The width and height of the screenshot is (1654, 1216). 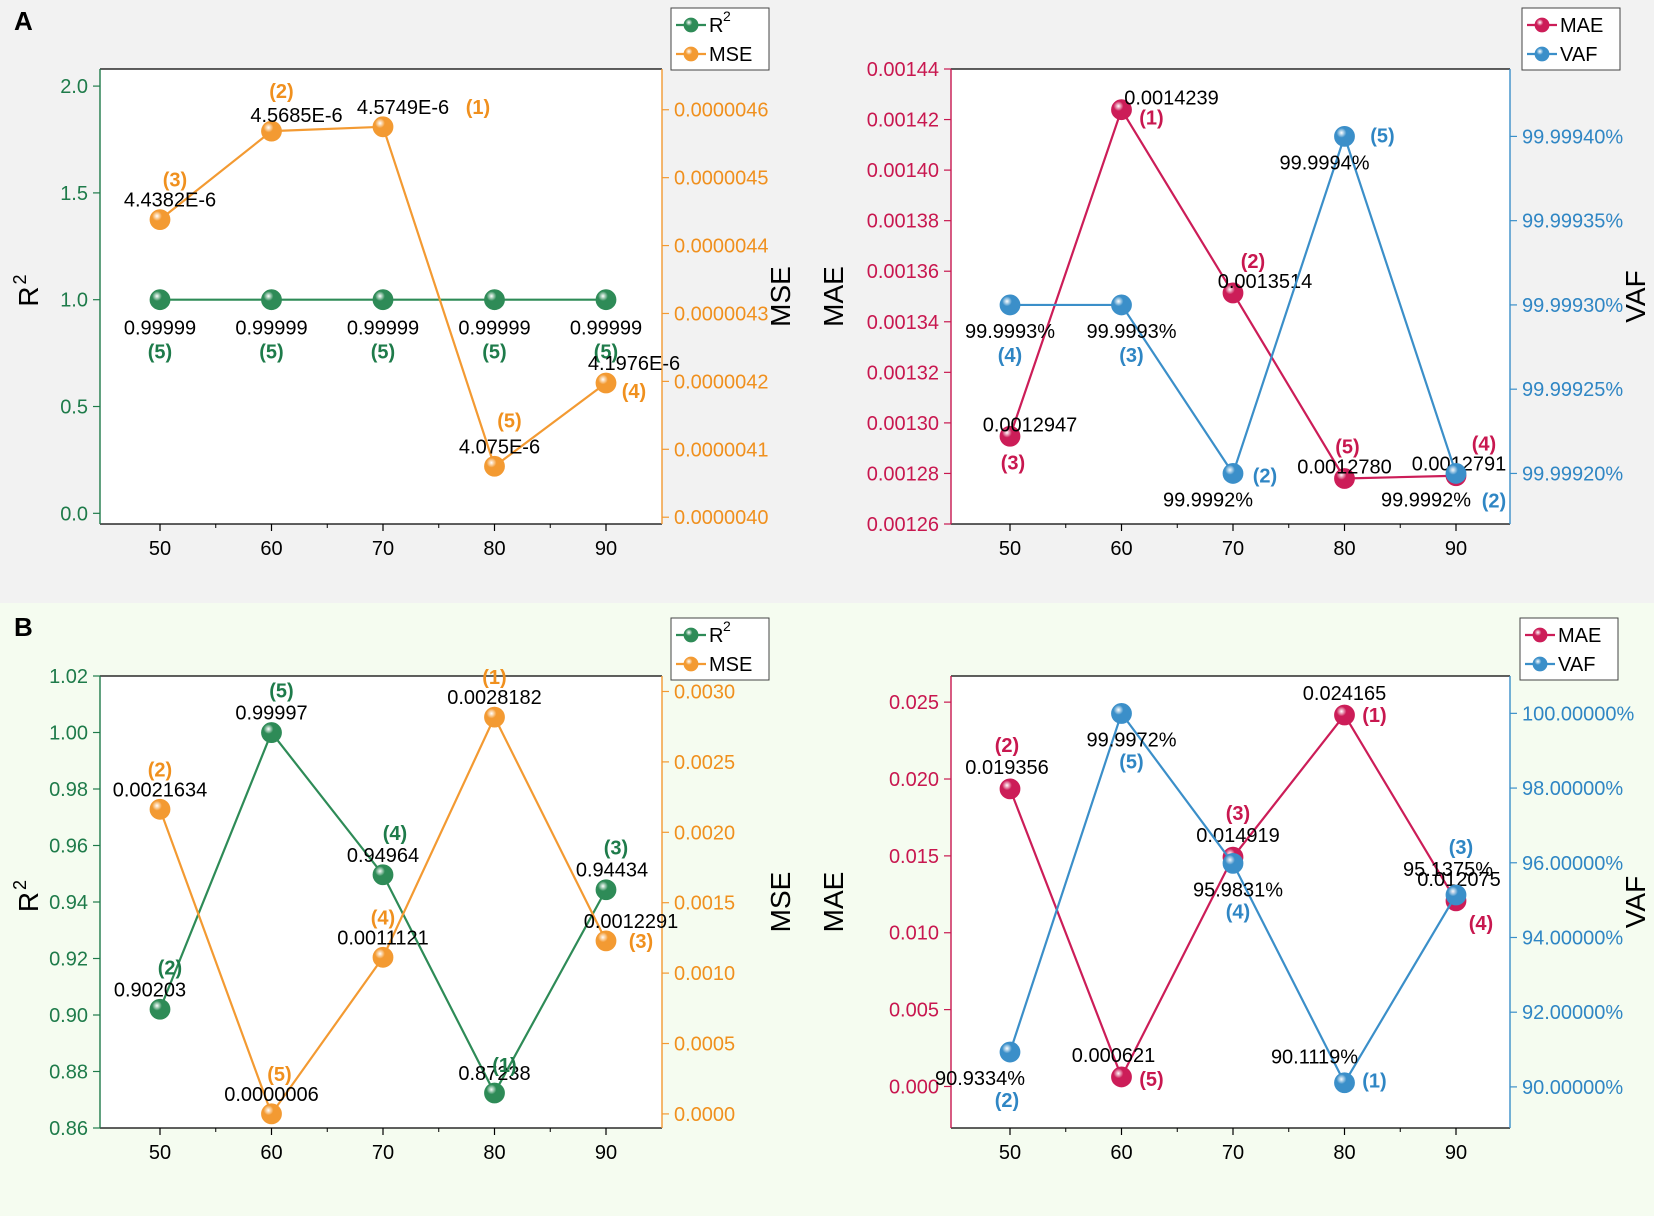 What do you see at coordinates (704, 974) in the screenshot?
I see `right-tick-label: 0.0010` at bounding box center [704, 974].